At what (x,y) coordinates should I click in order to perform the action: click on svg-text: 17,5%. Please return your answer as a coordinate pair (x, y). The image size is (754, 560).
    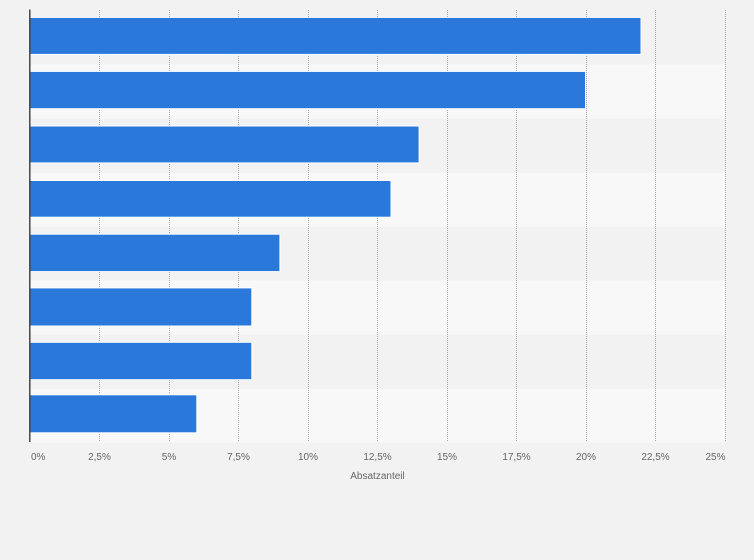
    Looking at the image, I should click on (516, 457).